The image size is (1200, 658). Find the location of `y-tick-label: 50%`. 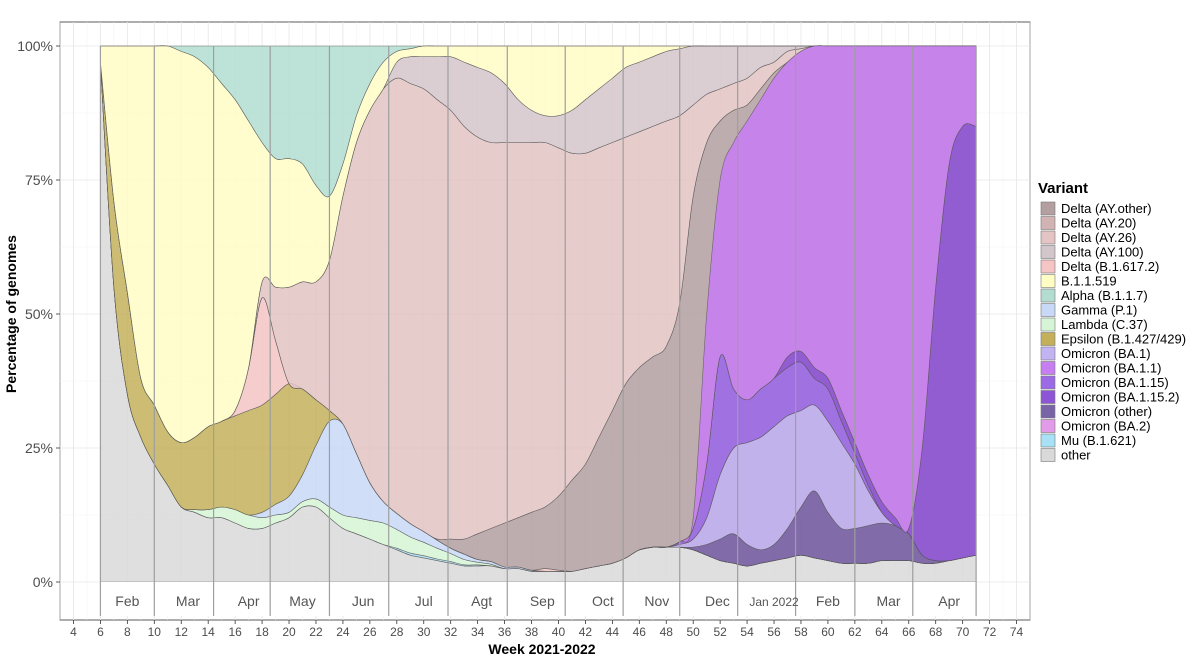

y-tick-label: 50% is located at coordinates (39, 314).